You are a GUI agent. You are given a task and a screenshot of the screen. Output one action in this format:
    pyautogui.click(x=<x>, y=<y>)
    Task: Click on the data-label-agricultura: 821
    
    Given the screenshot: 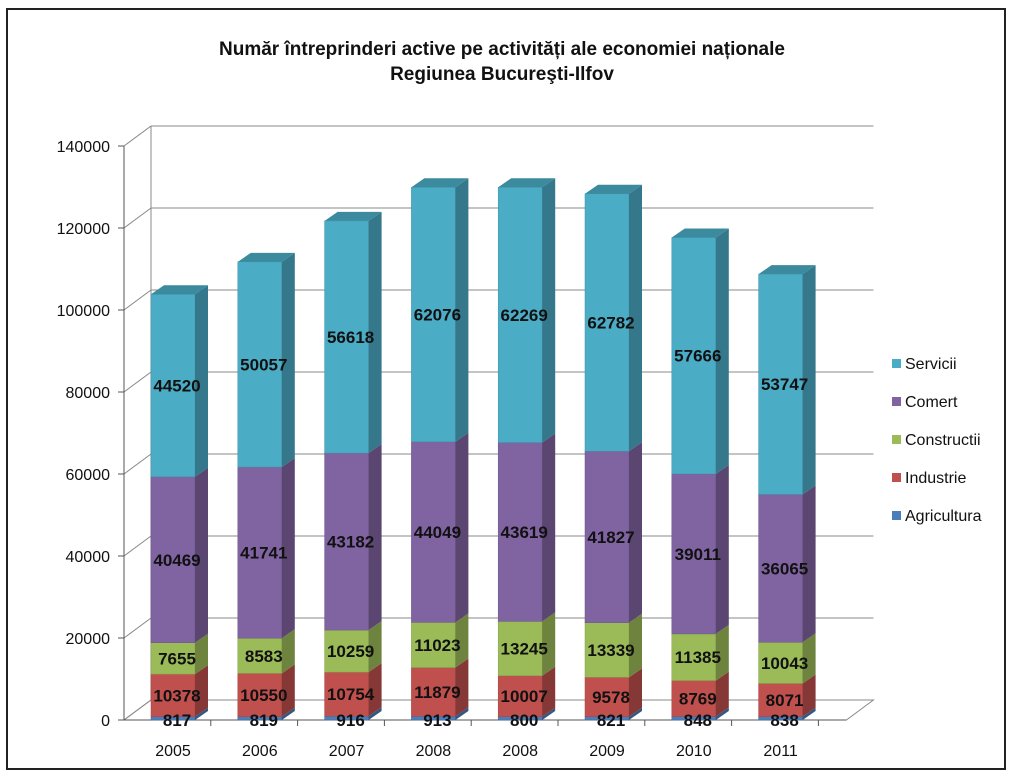 What is the action you would take?
    pyautogui.click(x=611, y=720)
    